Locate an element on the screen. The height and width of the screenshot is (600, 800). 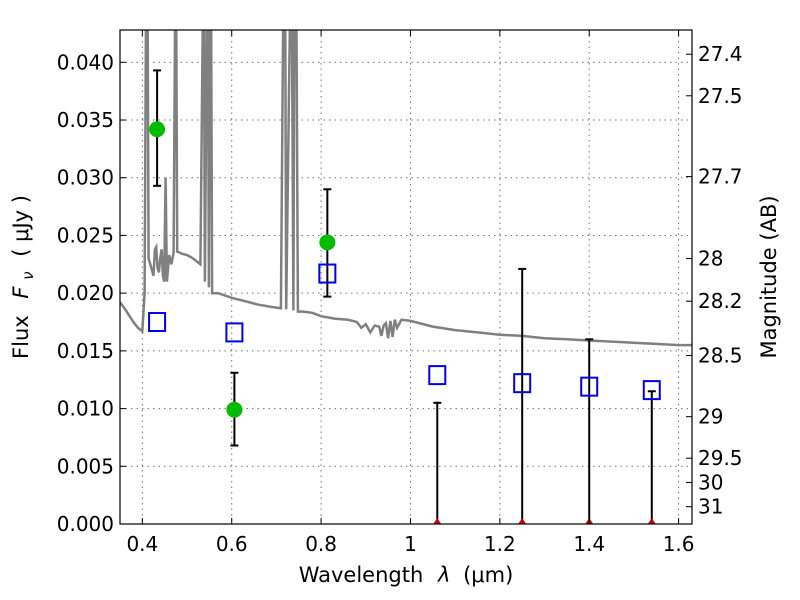
x-axis-label-text: Wavelength is located at coordinates (361, 575).